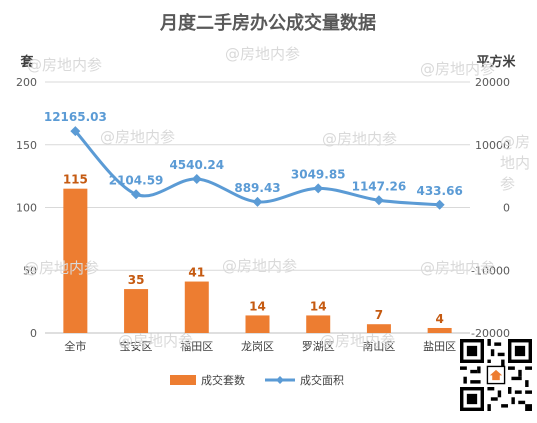  What do you see at coordinates (196, 273) in the screenshot?
I see `bar-data-label: 41` at bounding box center [196, 273].